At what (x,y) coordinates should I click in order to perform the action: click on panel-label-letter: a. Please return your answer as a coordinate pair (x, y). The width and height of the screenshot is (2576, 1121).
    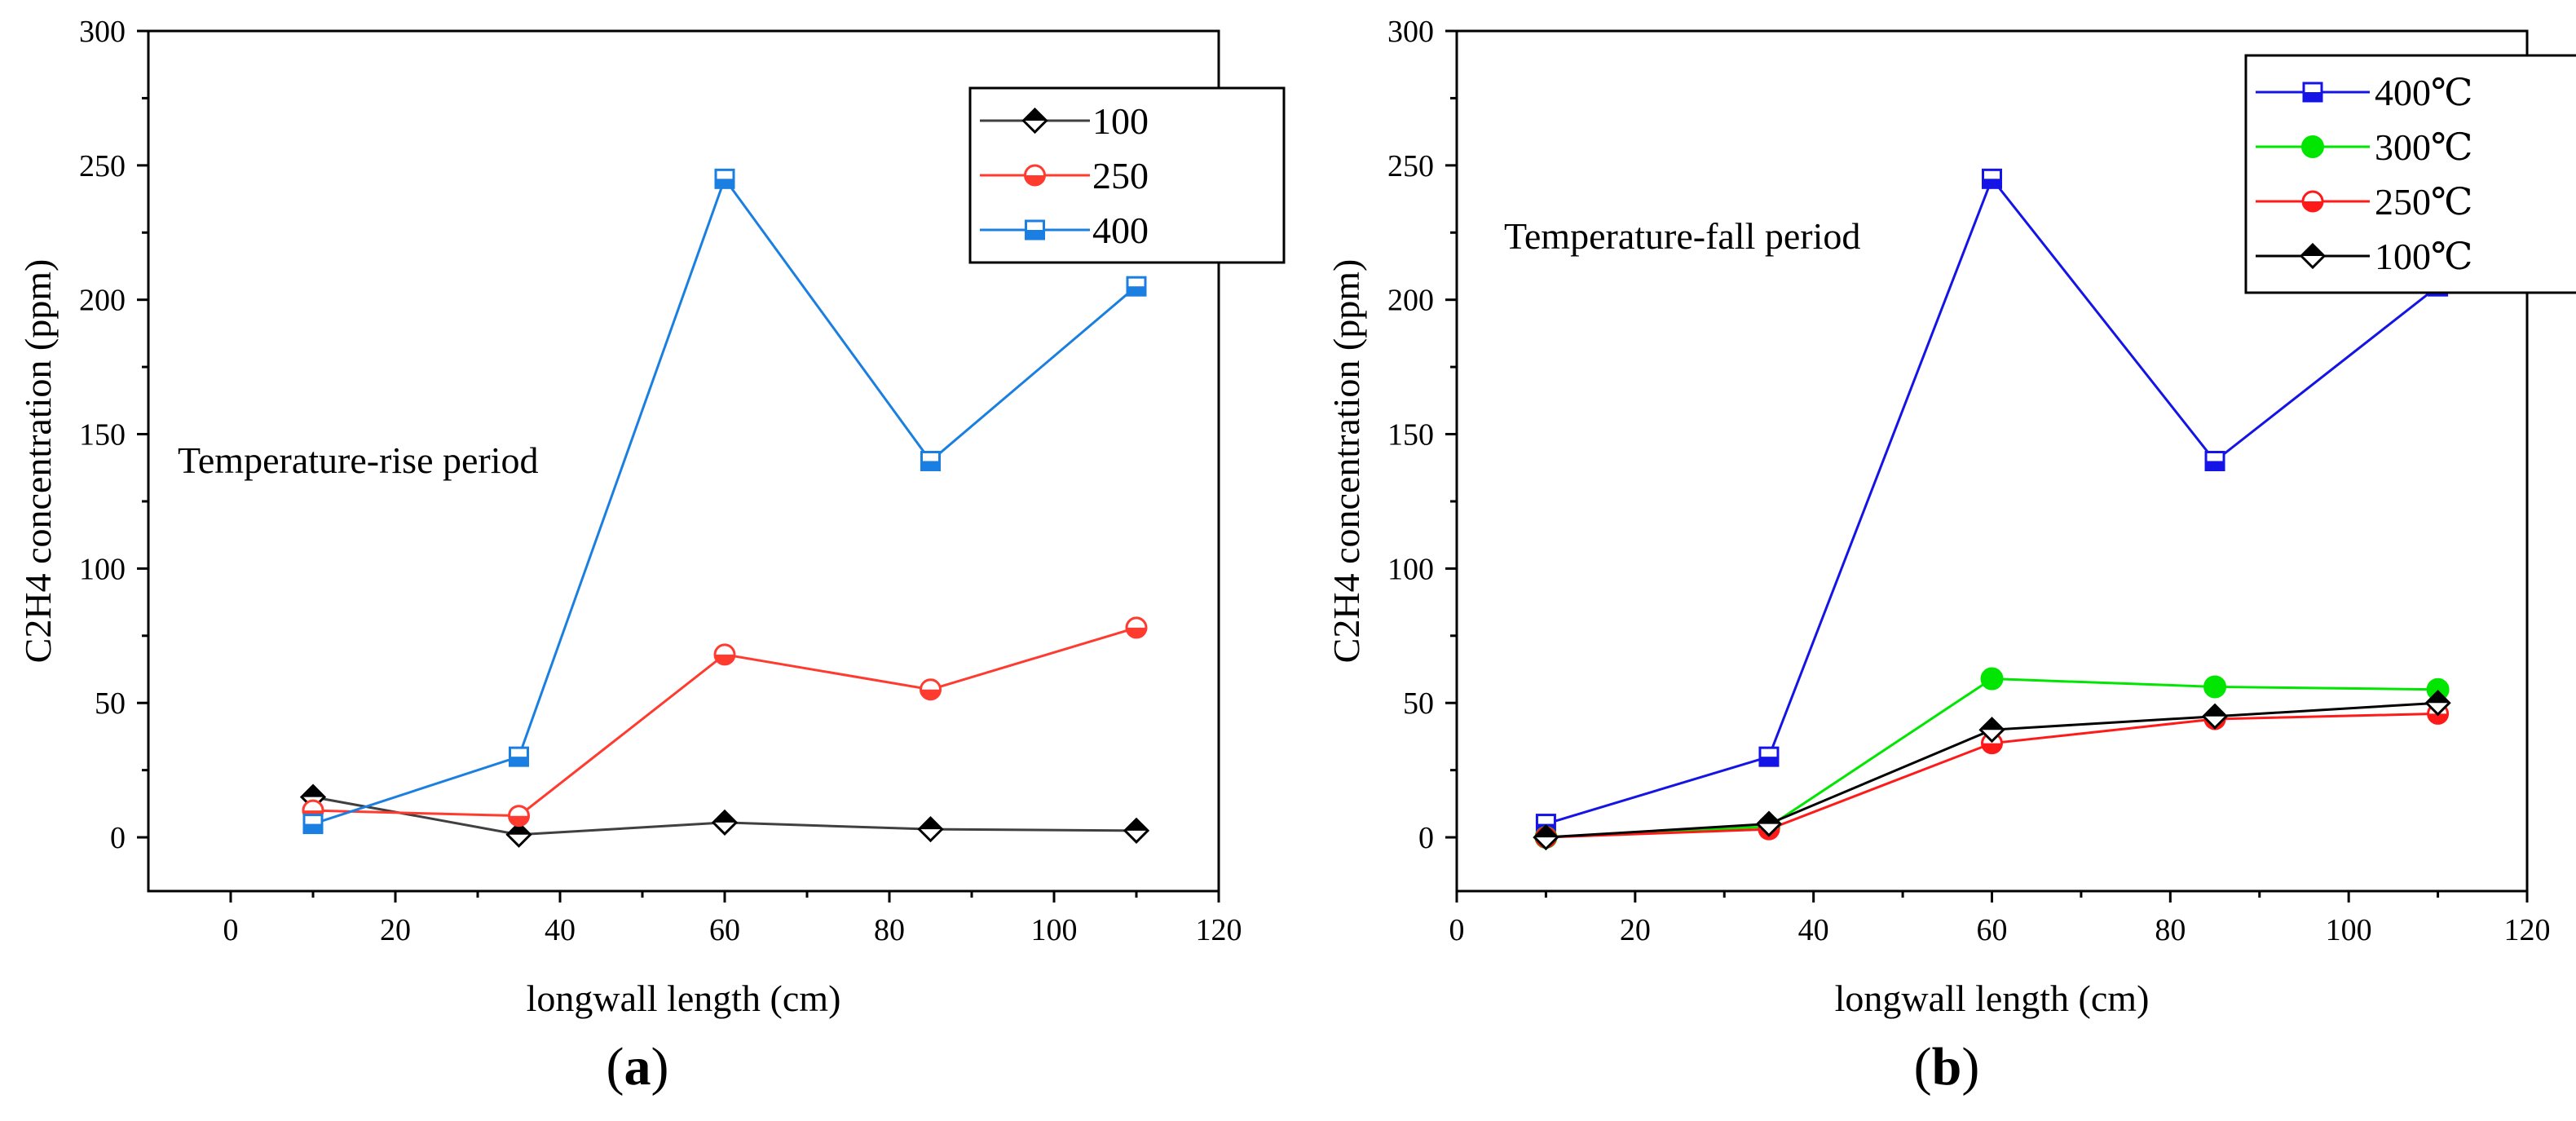
    Looking at the image, I should click on (637, 1067).